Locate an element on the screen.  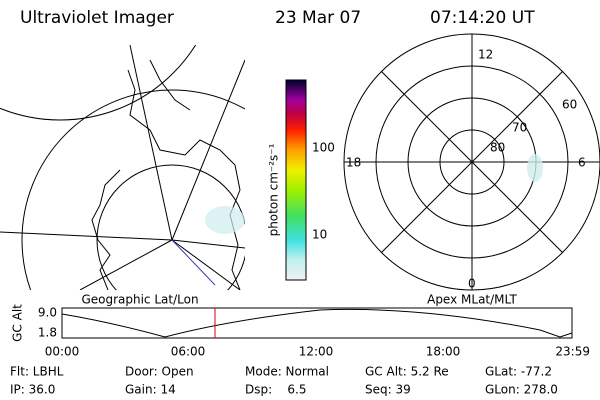
date: 23 Mar 07 is located at coordinates (318, 18).